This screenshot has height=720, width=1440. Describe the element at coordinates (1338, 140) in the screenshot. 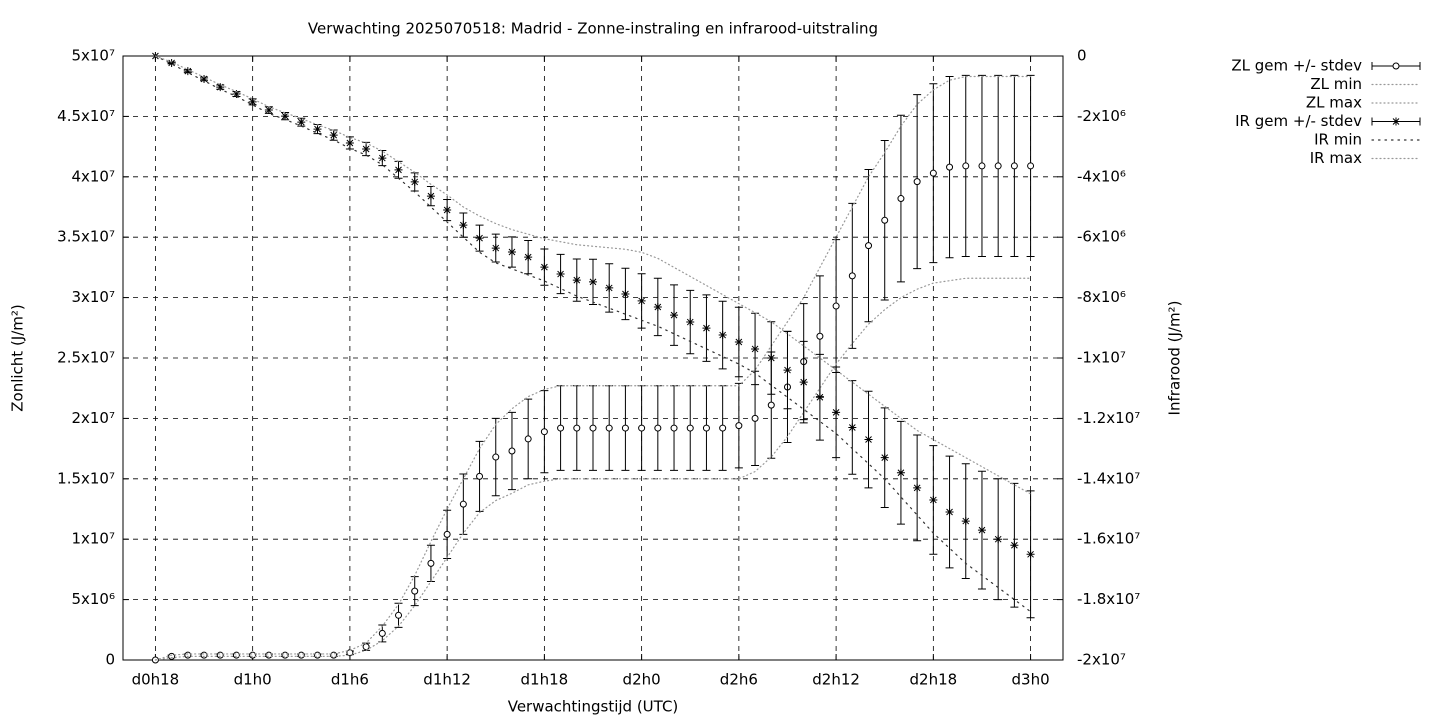

I see `legend-label: IR min` at that location.